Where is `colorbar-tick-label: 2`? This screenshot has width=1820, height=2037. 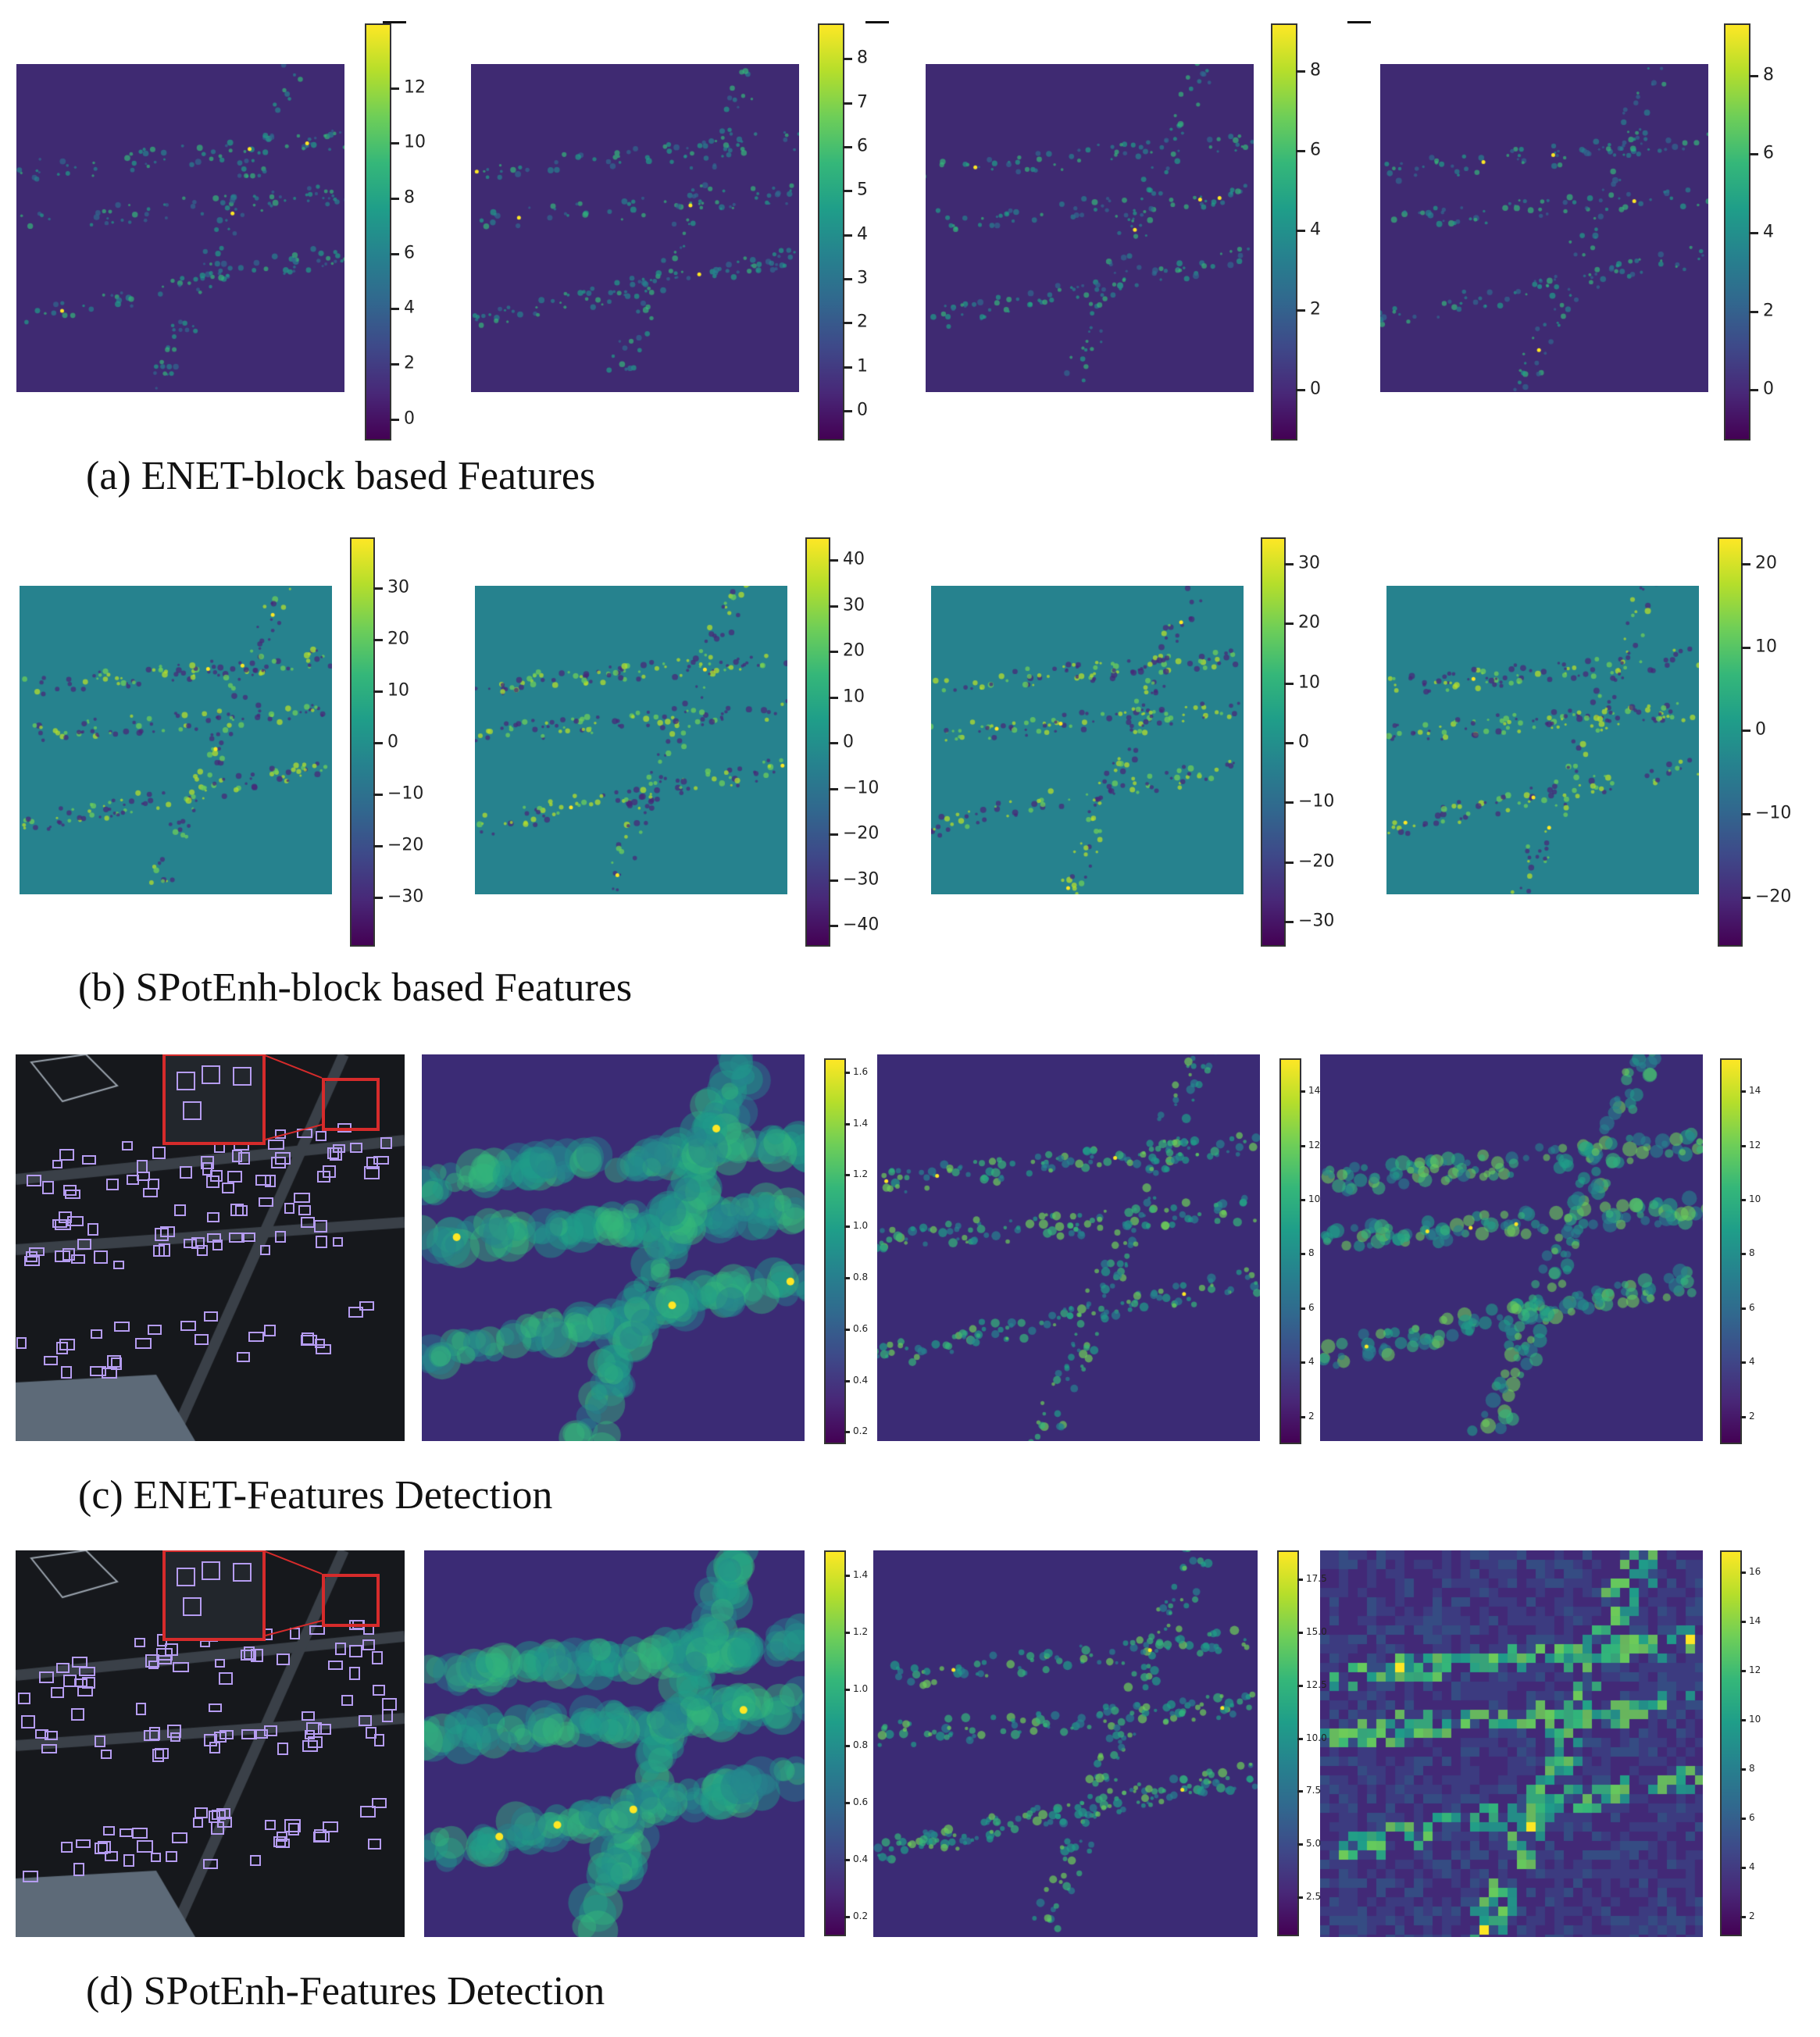 colorbar-tick-label: 2 is located at coordinates (1311, 1416).